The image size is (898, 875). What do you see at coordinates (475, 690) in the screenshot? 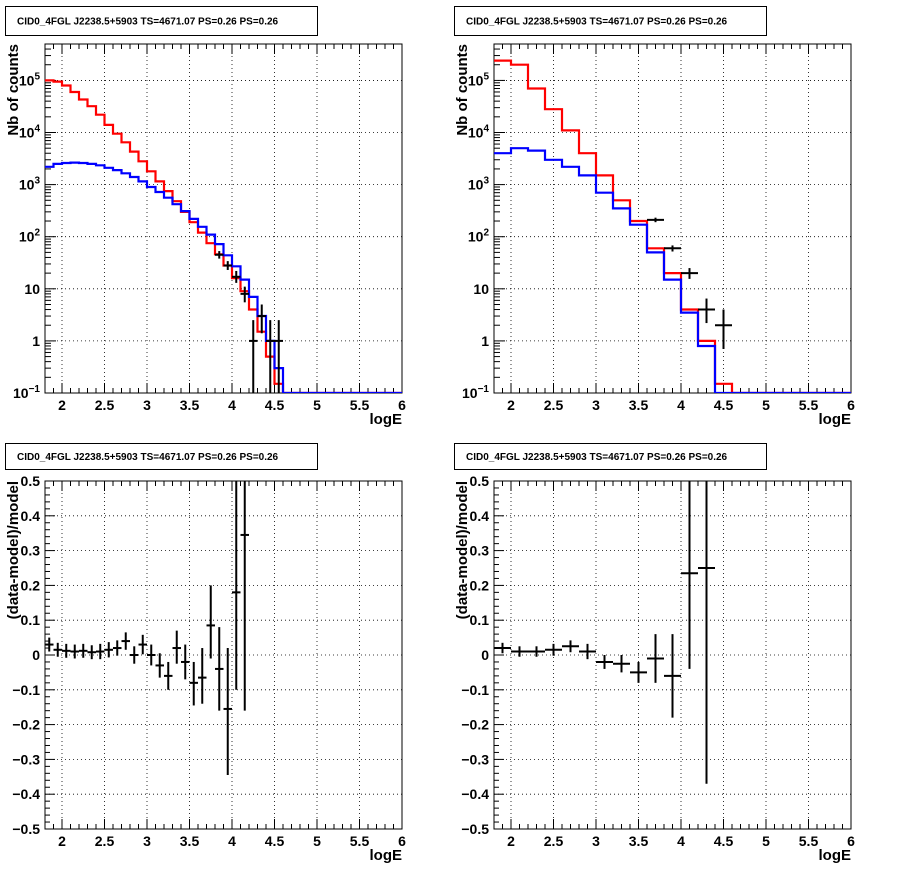
I see `y-tick-label: −0.1` at bounding box center [475, 690].